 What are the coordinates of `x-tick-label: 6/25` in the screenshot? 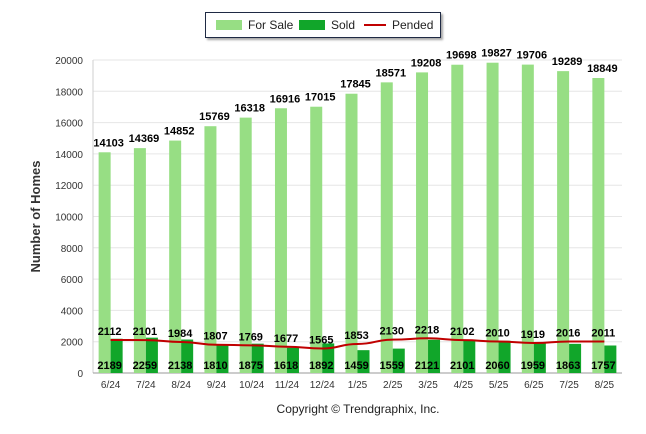 It's located at (534, 385).